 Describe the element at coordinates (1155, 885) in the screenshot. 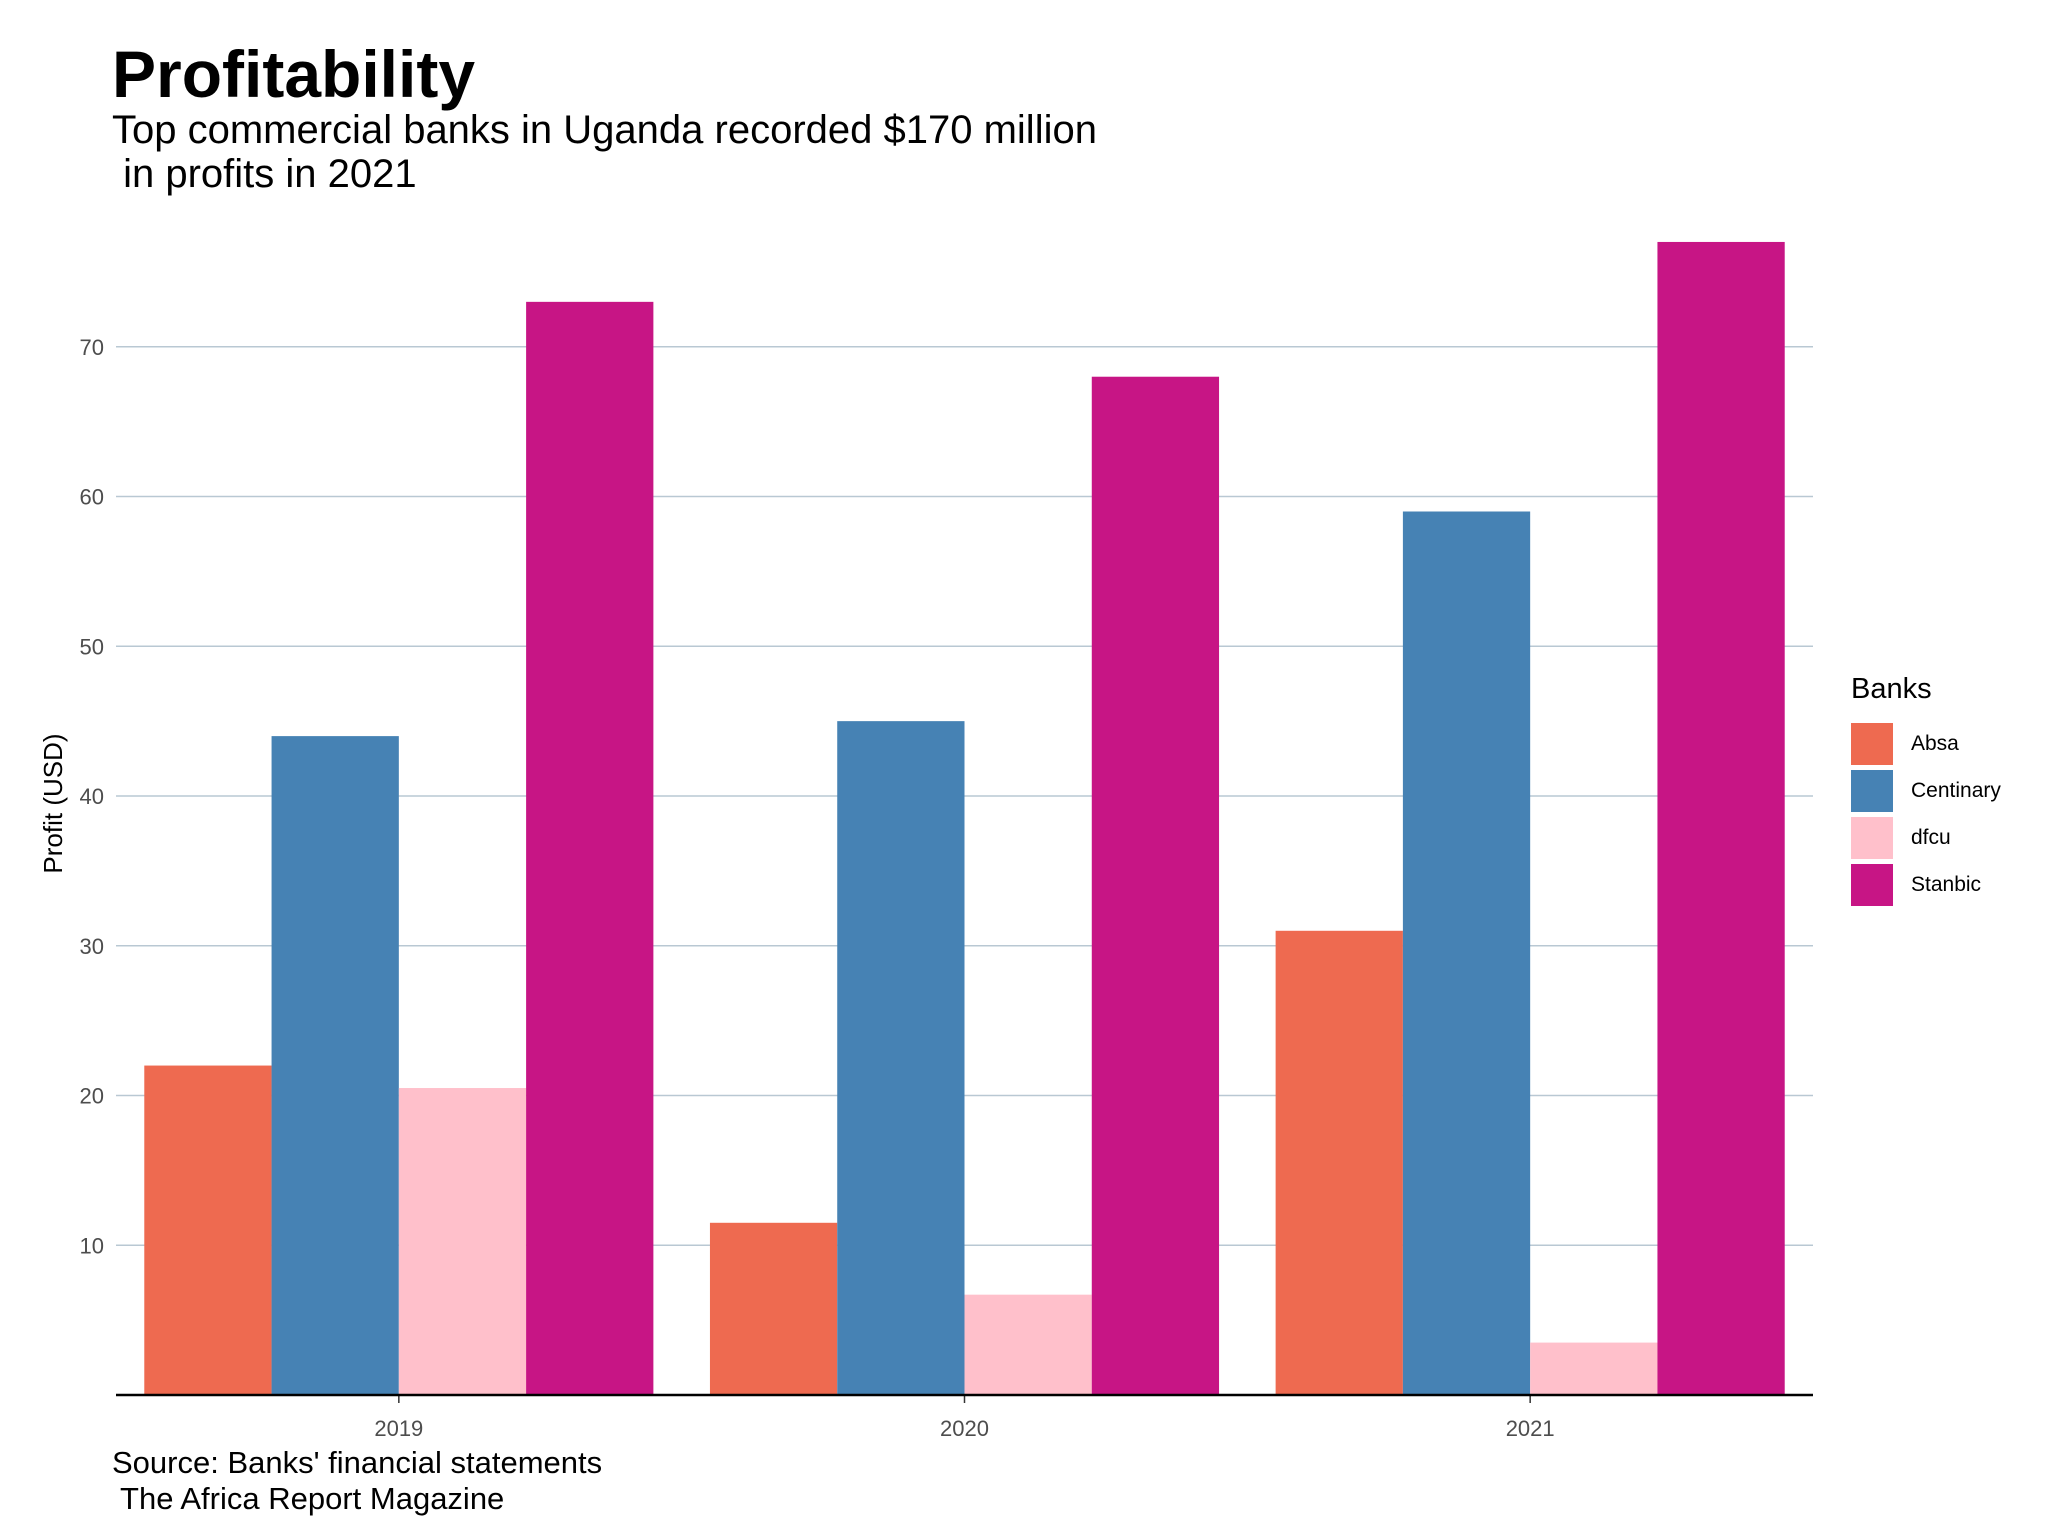

I see `bar-stanbic-2020` at that location.